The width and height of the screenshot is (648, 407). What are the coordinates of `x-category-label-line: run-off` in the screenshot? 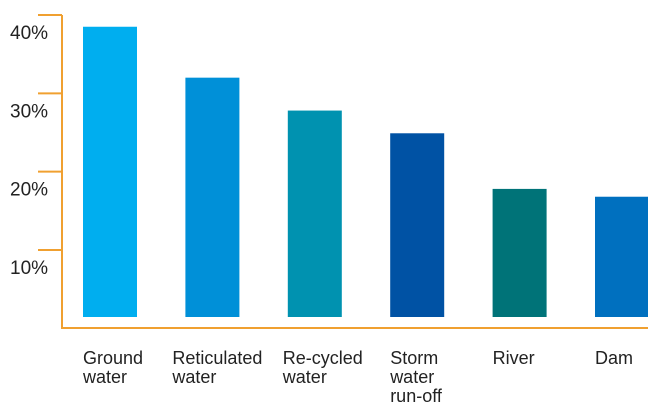 It's located at (416, 396).